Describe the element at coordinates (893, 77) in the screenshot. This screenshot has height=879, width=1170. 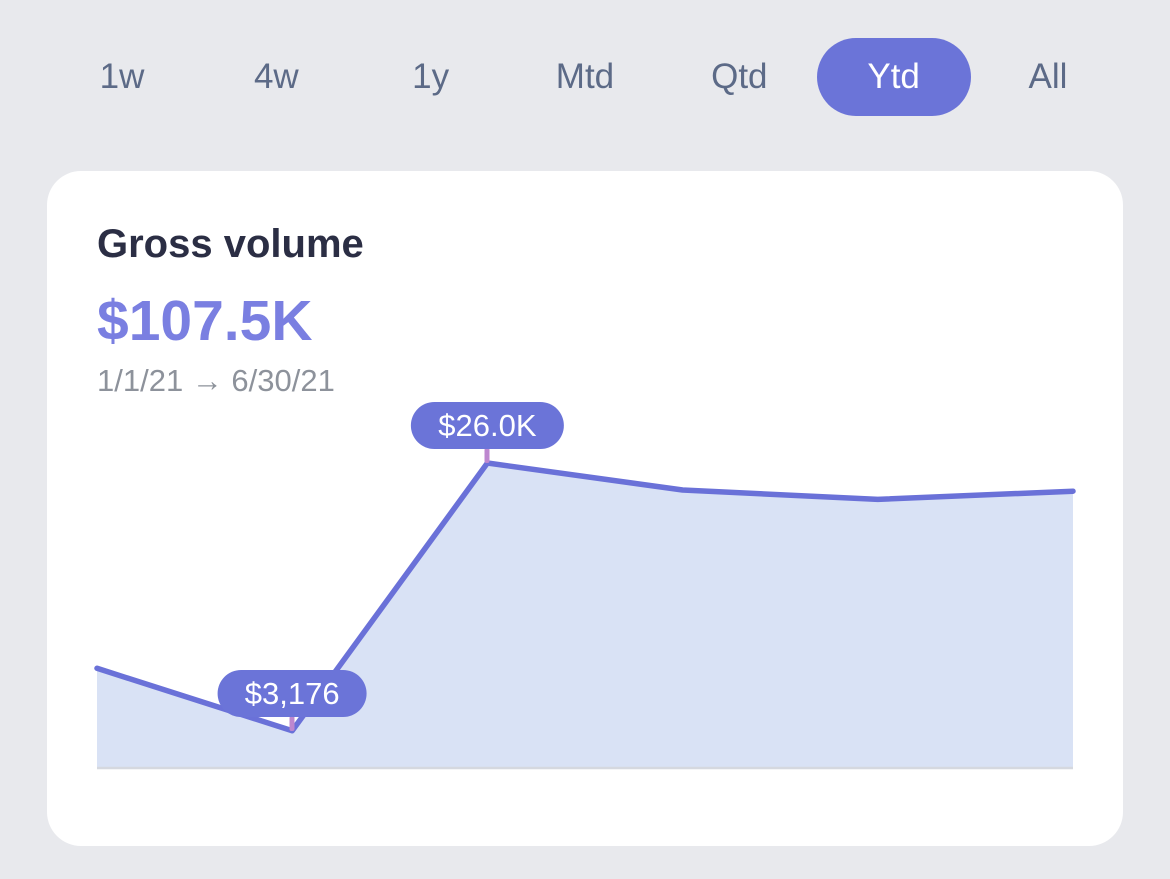
I see `tab-ytd: Ytd` at that location.